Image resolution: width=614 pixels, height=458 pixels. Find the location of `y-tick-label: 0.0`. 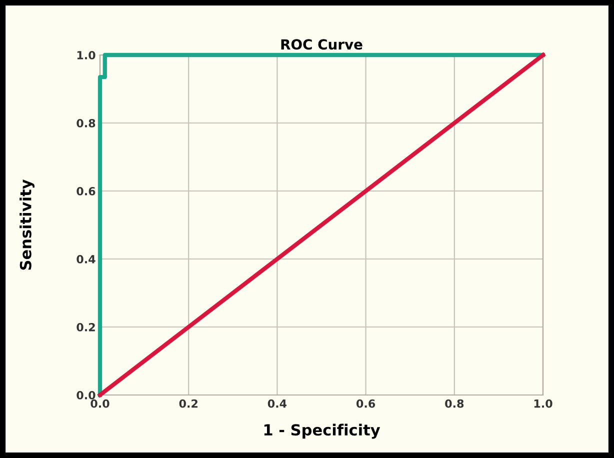

y-tick-label: 0.0 is located at coordinates (86, 395).